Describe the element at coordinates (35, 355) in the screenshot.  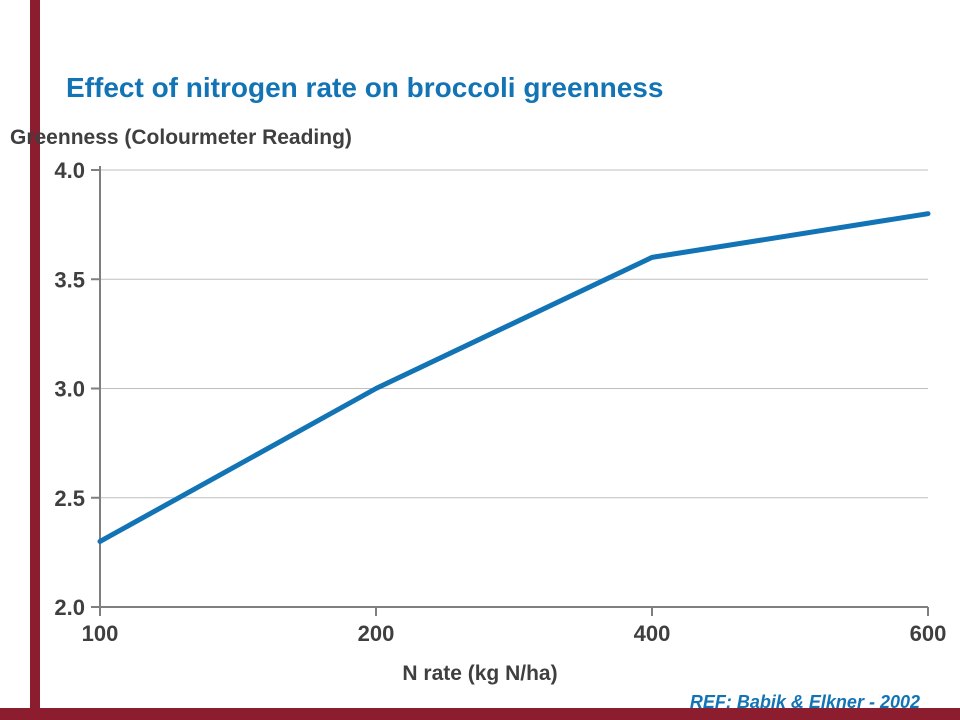
I see `left-accent-bar` at that location.